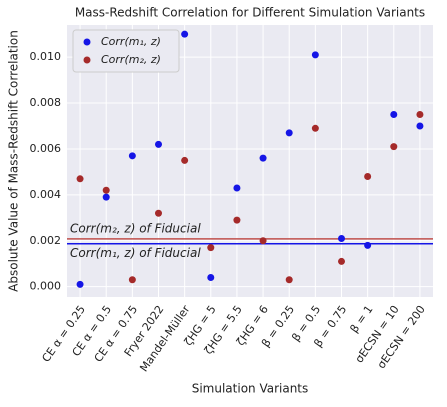  I want to click on y-tick-label: 0.006, so click(46, 148).